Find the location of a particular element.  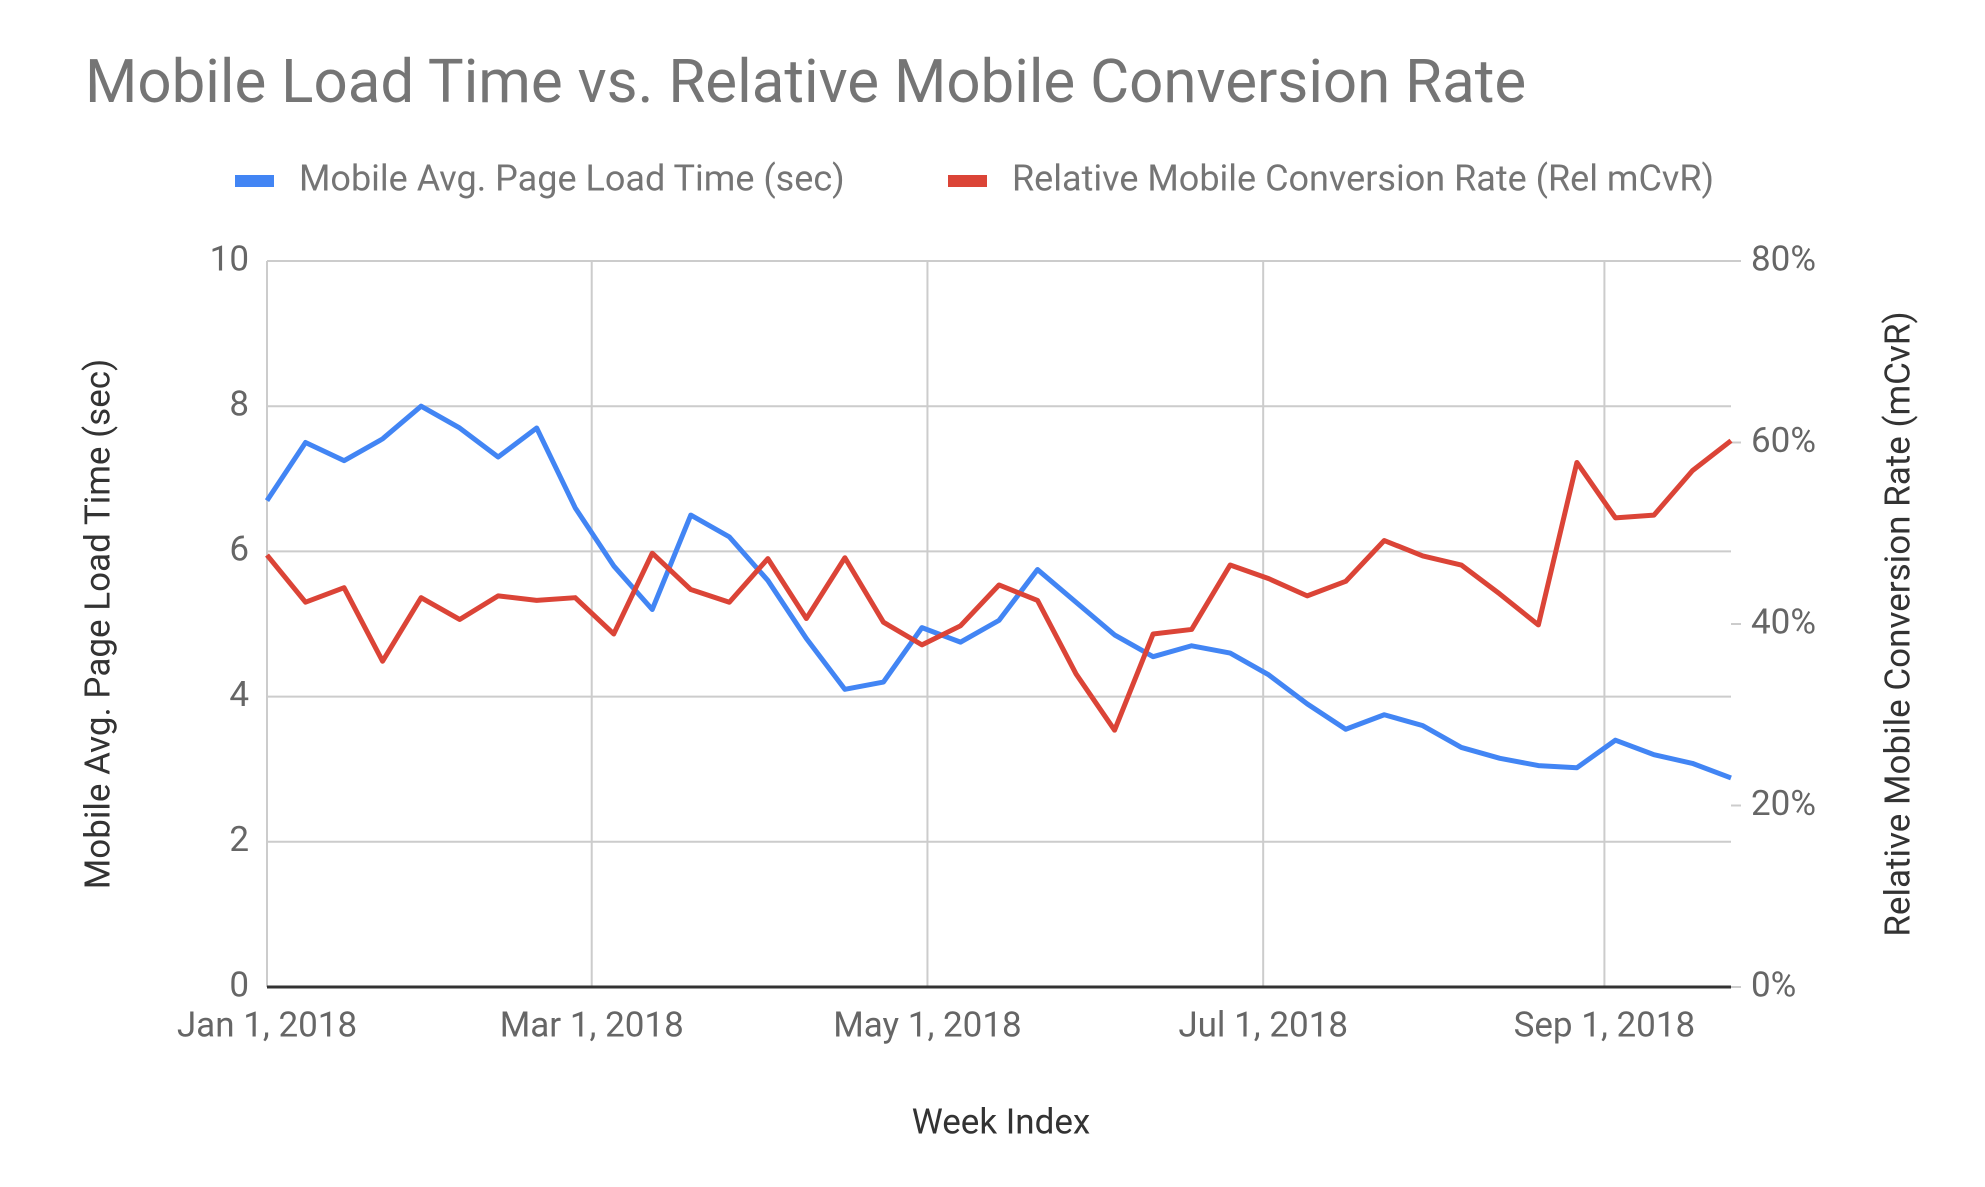

legend-label: Mobile Avg. Page Load Time (sec) is located at coordinates (572, 179).